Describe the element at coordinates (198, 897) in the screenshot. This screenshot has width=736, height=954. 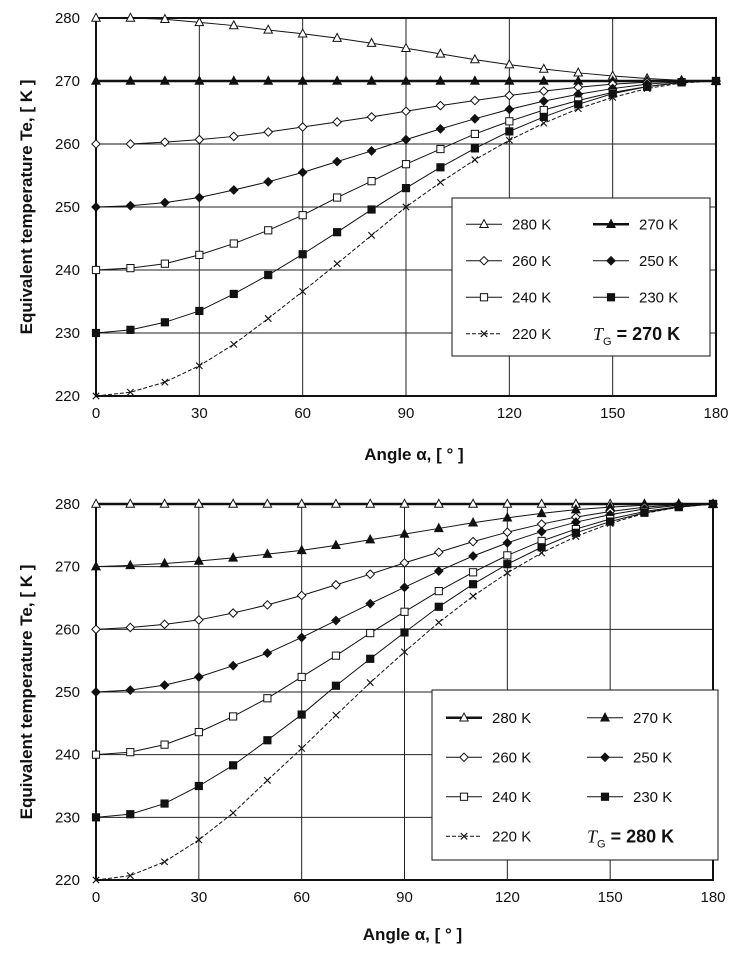
I see `x-tick-label: 30` at that location.